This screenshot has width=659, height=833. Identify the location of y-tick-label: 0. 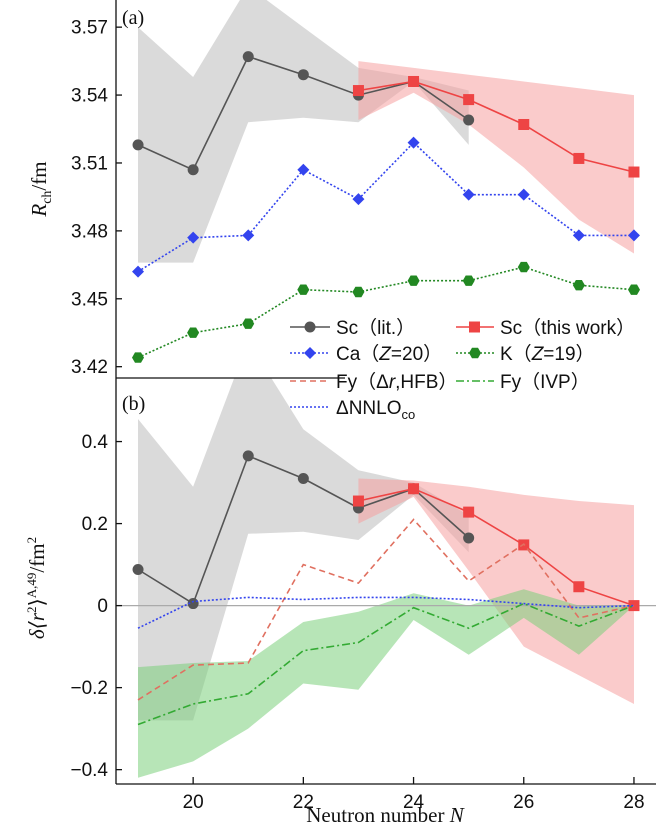
(102, 606).